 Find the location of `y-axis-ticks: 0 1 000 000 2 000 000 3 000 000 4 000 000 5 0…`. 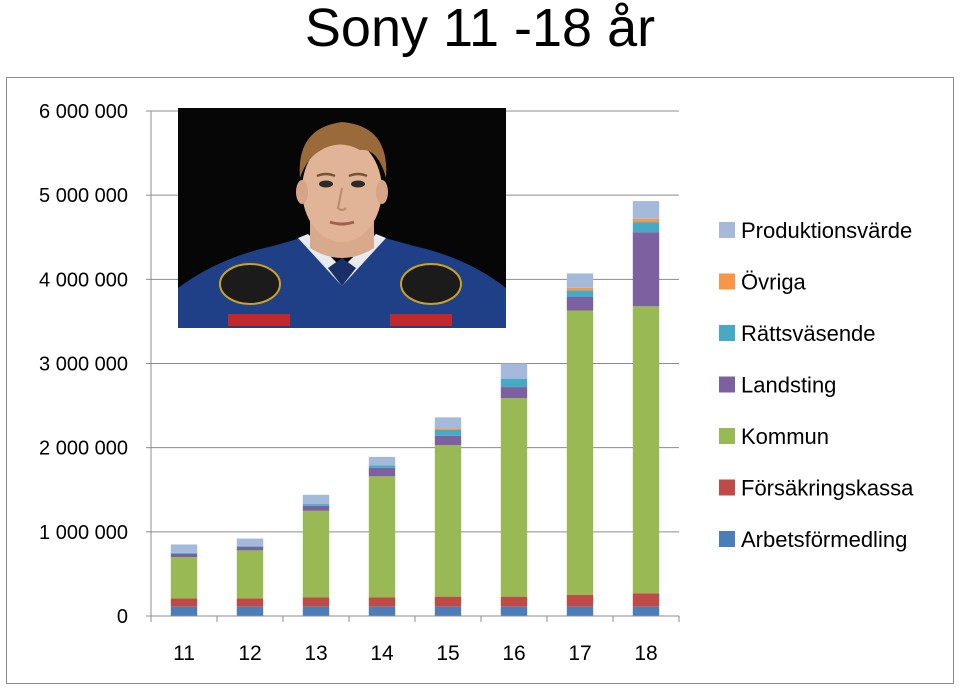

y-axis-ticks: 0 1 000 000 2 000 000 3 000 000 4 000 000 5 0… is located at coordinates (83, 364).